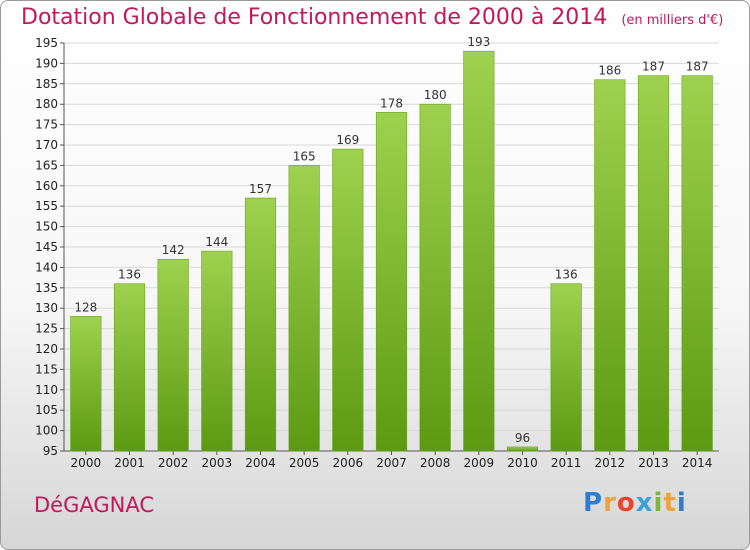  I want to click on y-tick-label: 105, so click(46, 410).